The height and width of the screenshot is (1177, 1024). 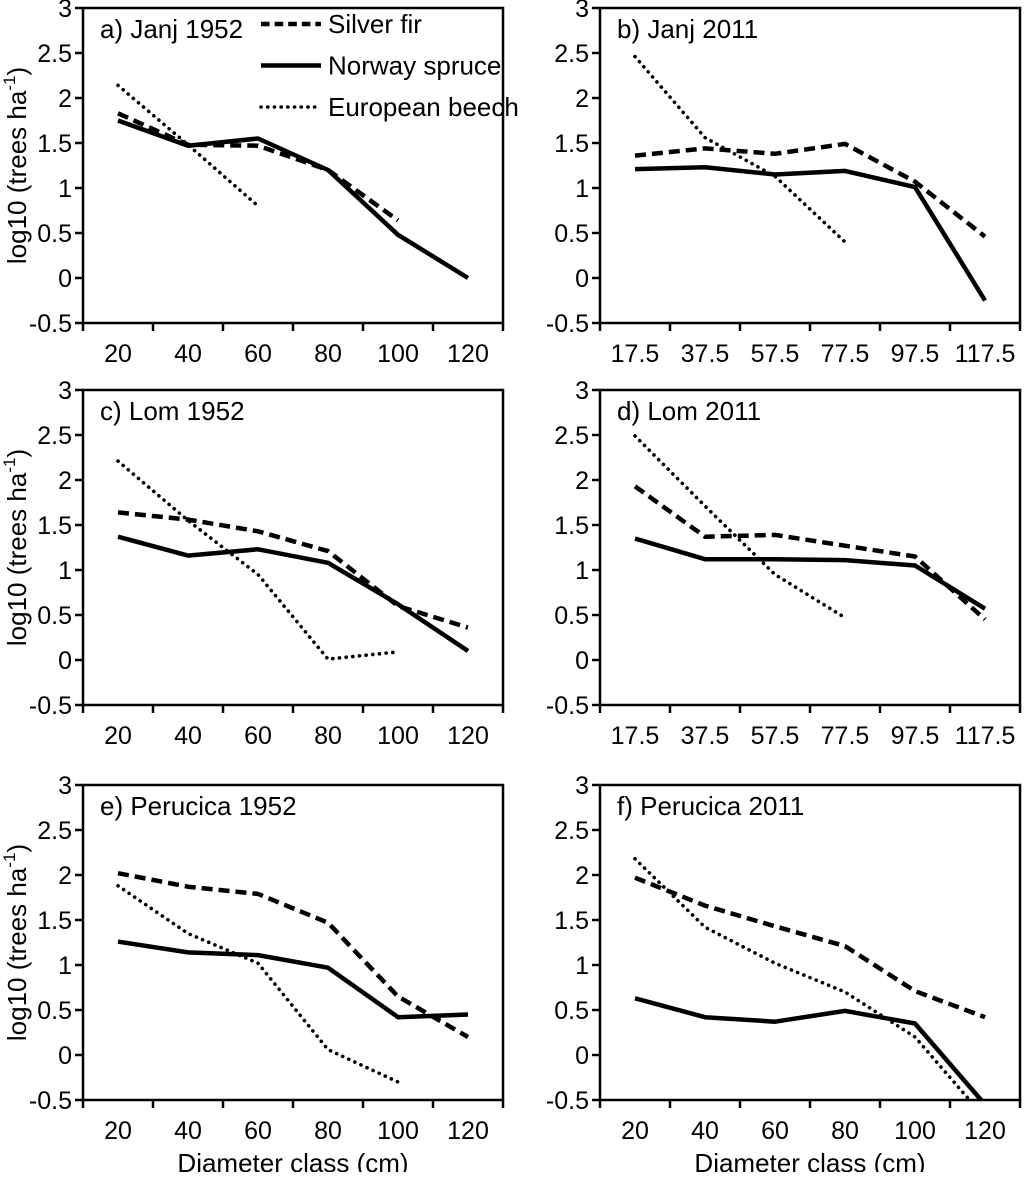 What do you see at coordinates (689, 411) in the screenshot?
I see `panel-title: d) Lom 2011` at bounding box center [689, 411].